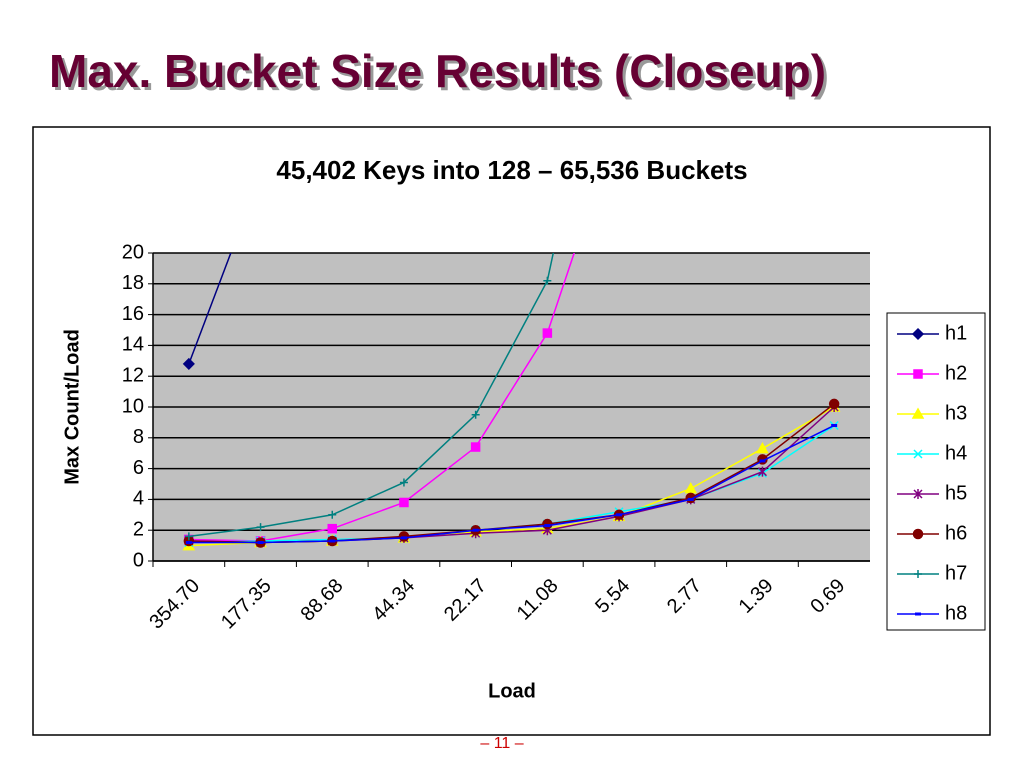 Image resolution: width=1024 pixels, height=773 pixels. What do you see at coordinates (956, 493) in the screenshot?
I see `legend-label: h5` at bounding box center [956, 493].